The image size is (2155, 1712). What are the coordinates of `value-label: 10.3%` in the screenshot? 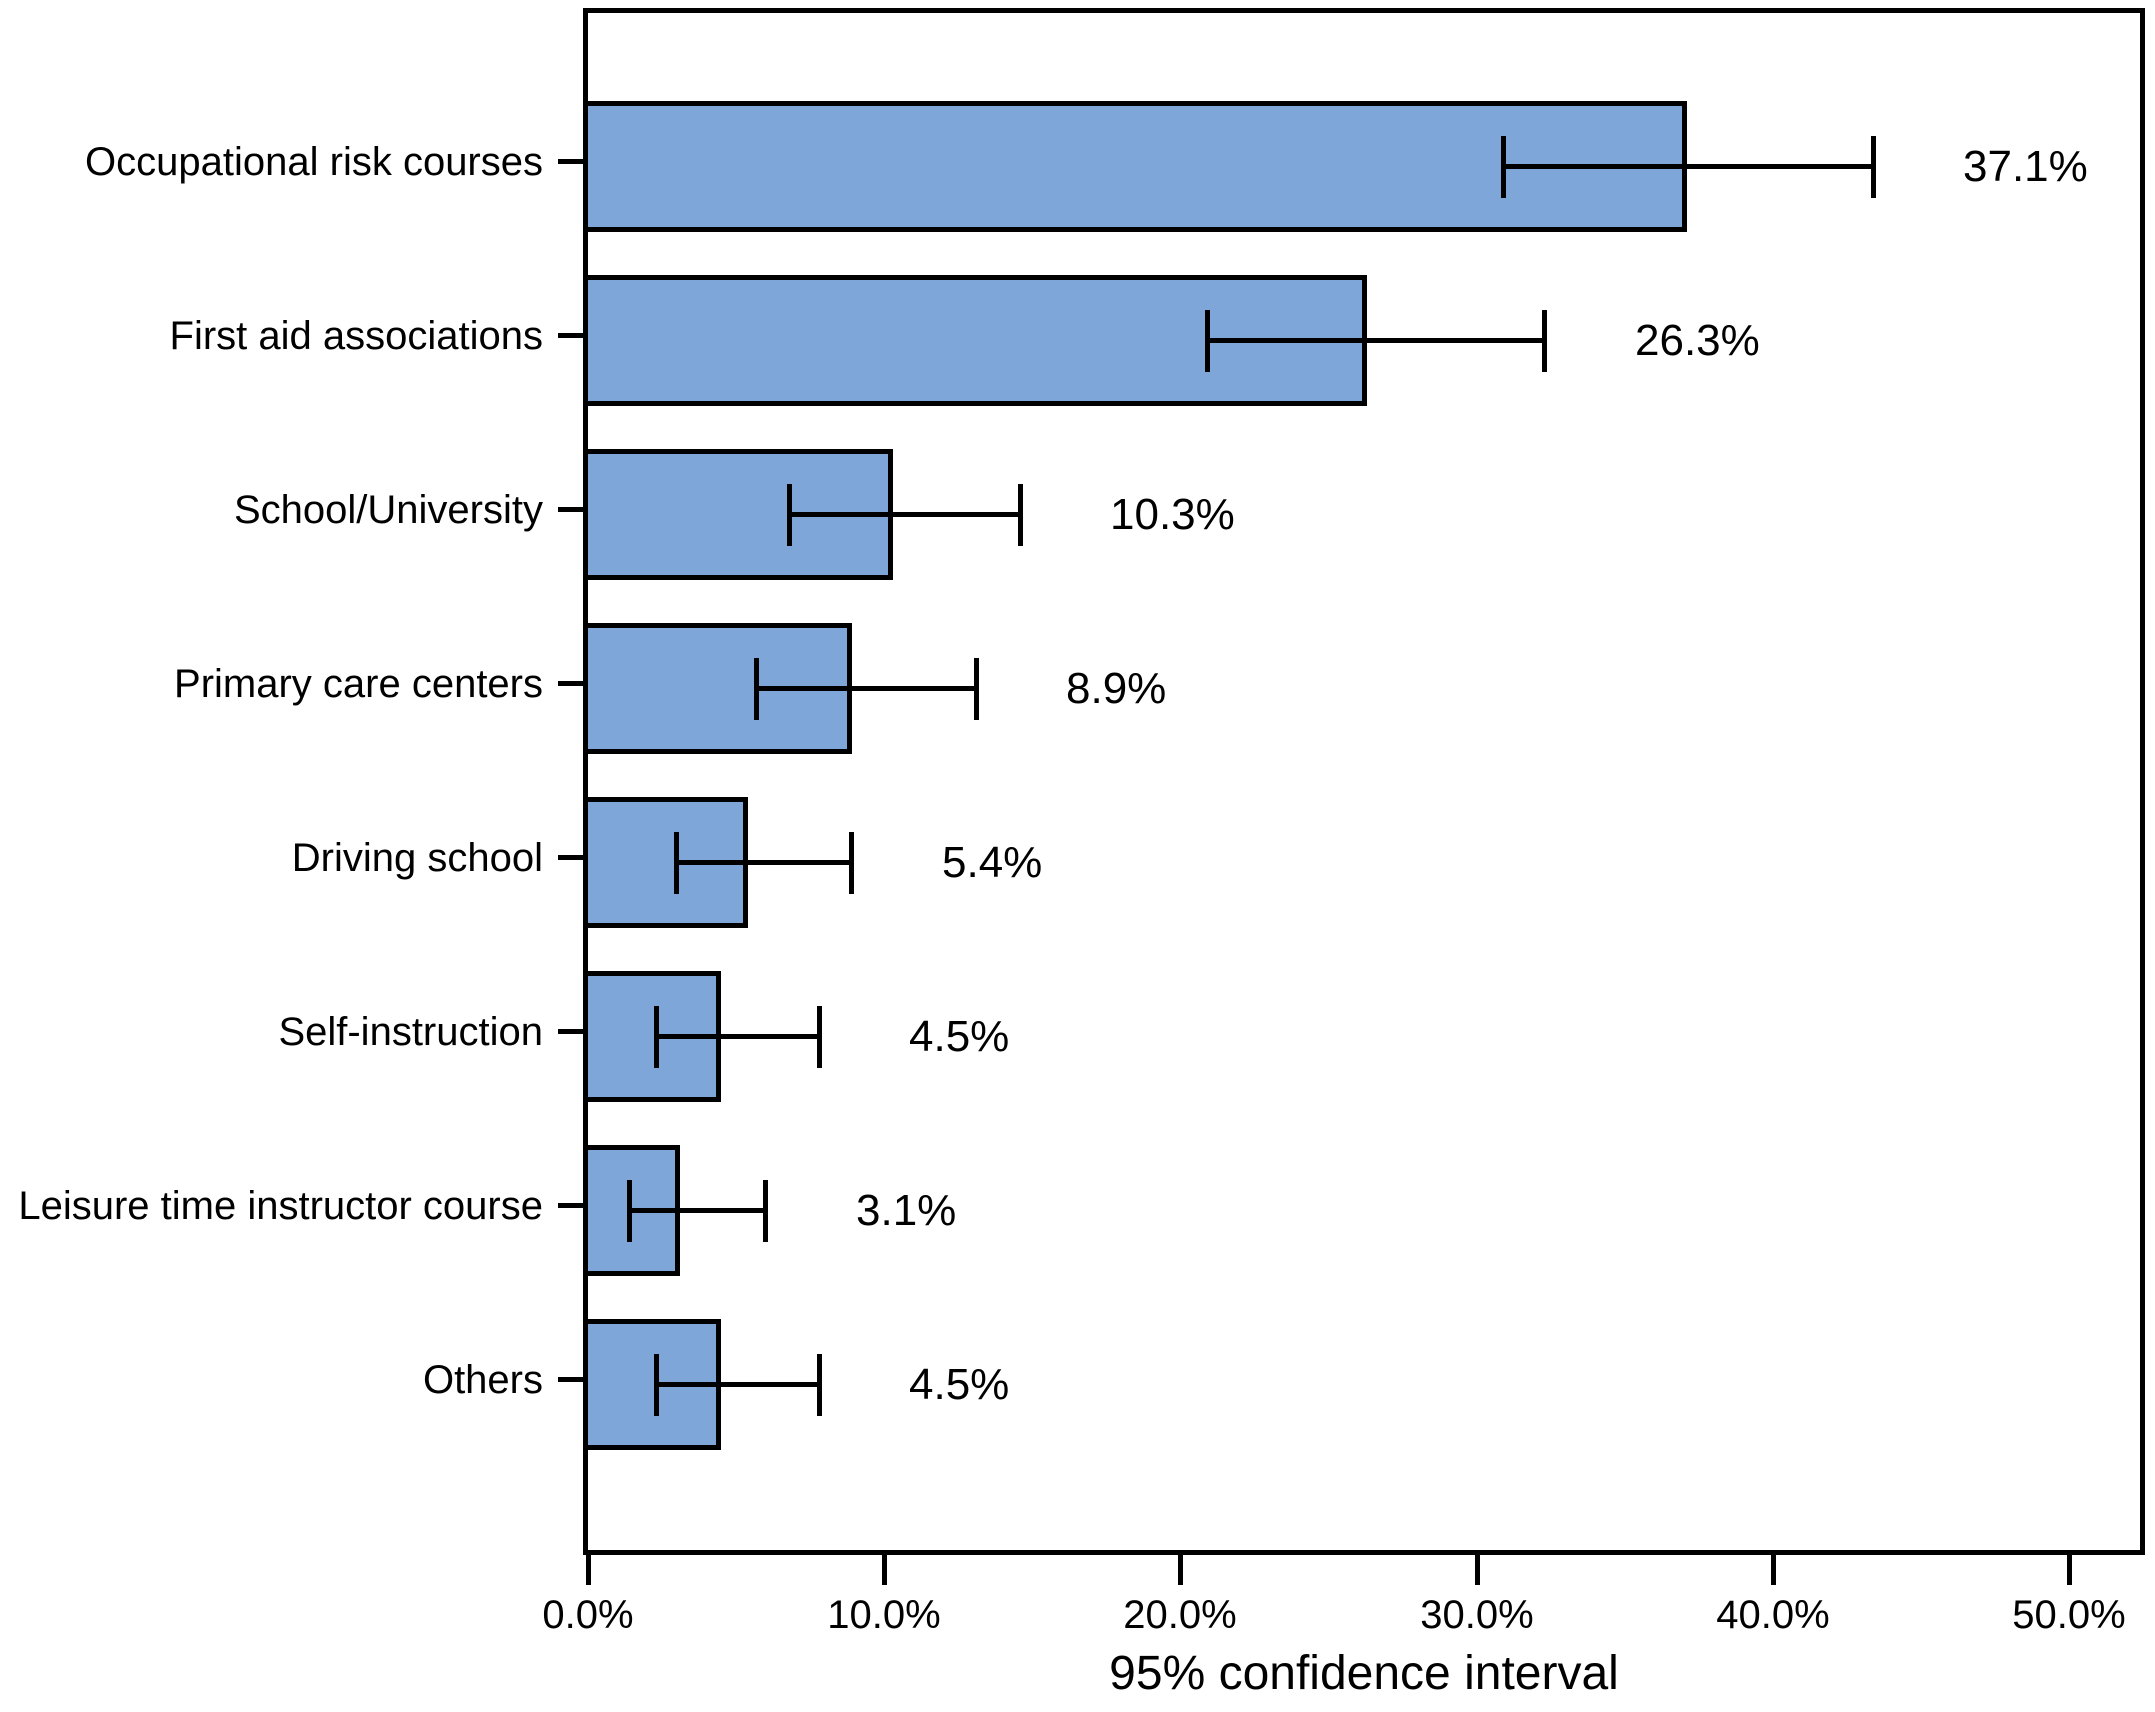 It's located at (1172, 514).